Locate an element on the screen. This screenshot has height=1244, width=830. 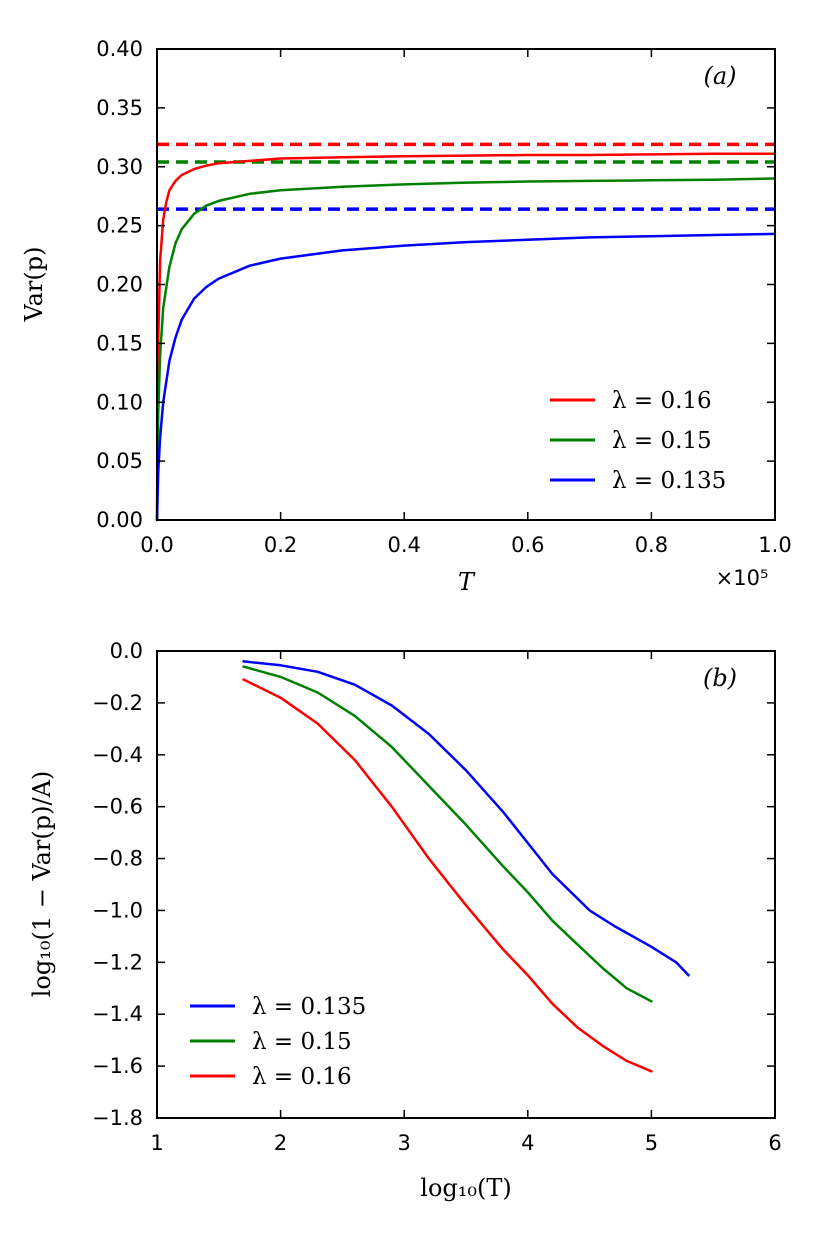
x-tick-label: 5 is located at coordinates (651, 1143).